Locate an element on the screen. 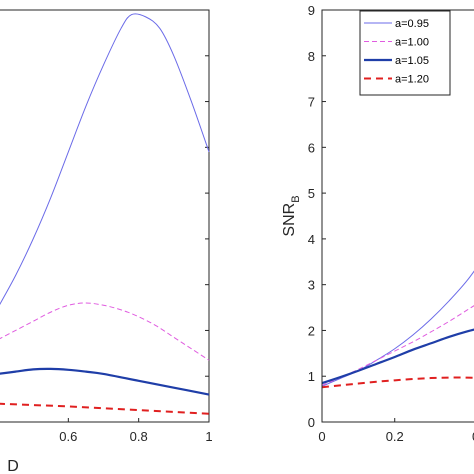  left-series-line-a105 is located at coordinates (105, 381).